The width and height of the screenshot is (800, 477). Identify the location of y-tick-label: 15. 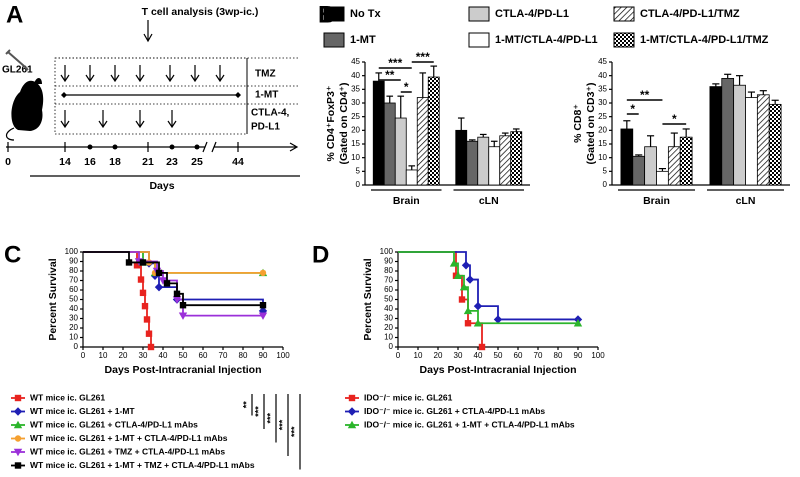
(355, 143).